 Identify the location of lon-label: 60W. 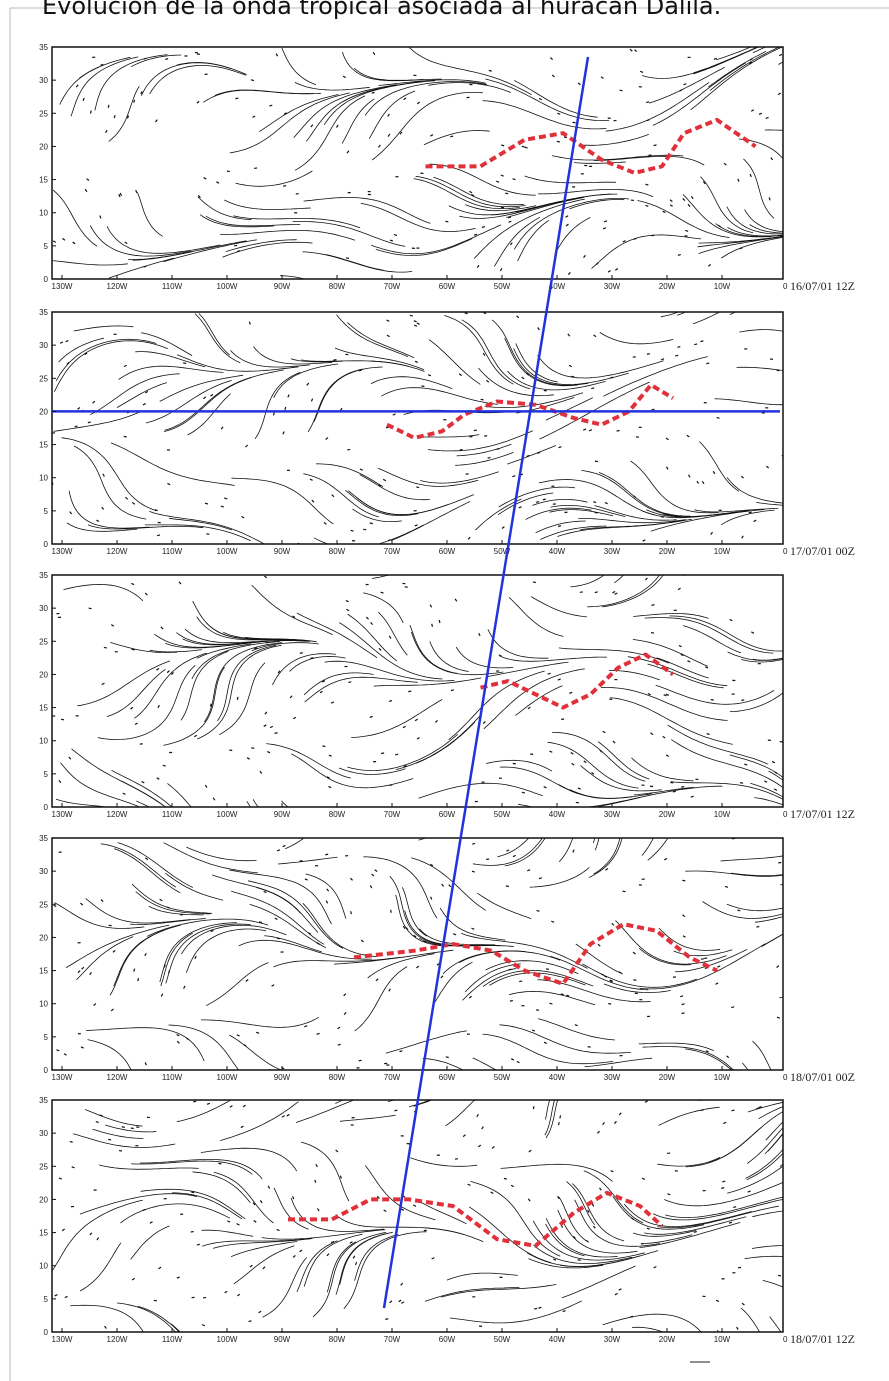
(447, 286).